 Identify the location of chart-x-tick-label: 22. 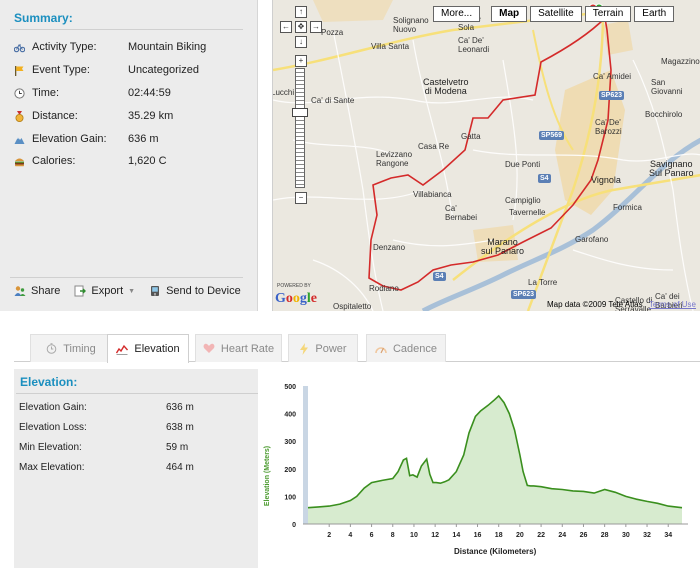
(541, 535).